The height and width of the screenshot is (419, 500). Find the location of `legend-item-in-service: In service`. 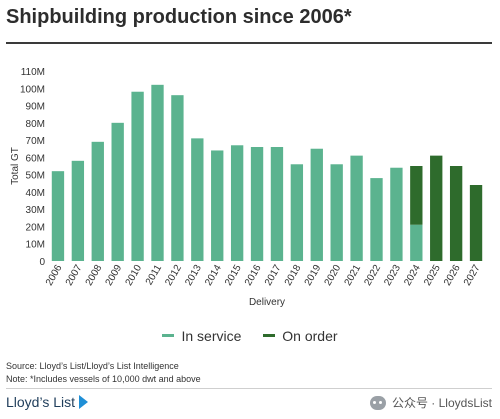

legend-item-in-service: In service is located at coordinates (201, 336).